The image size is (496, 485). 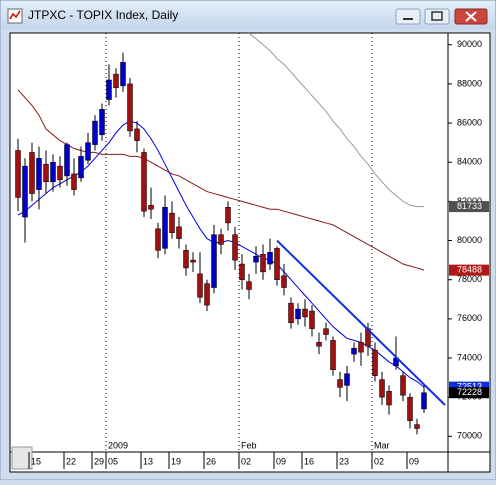 I want to click on period-label: Feb, so click(x=249, y=445).